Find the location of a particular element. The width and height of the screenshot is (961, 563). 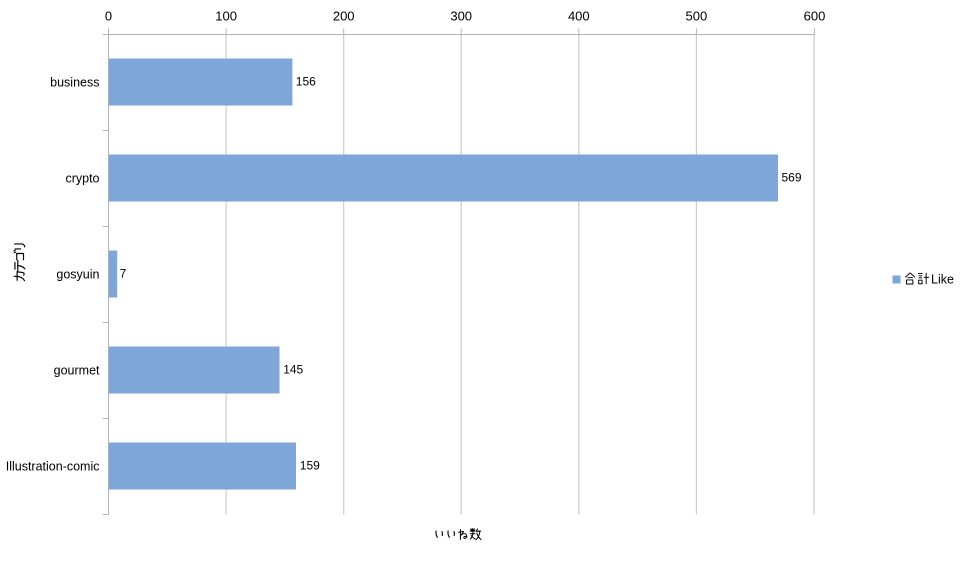

svg-text: 7 is located at coordinates (123, 273).